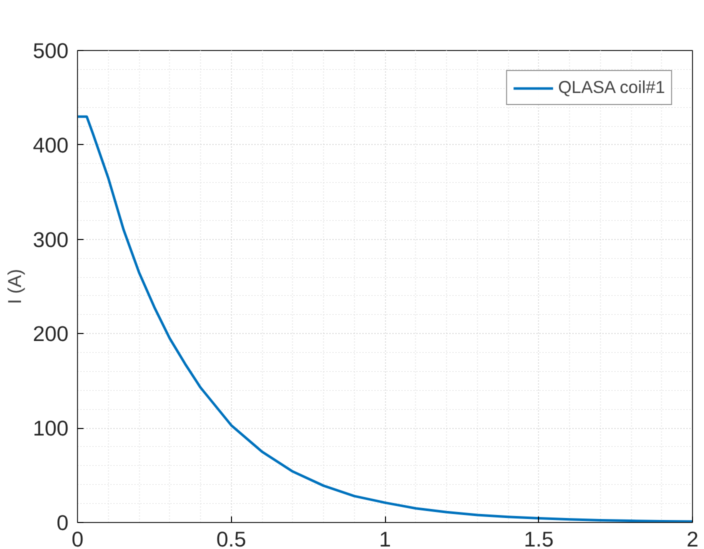  What do you see at coordinates (50, 428) in the screenshot?
I see `y-tick-label: 100` at bounding box center [50, 428].